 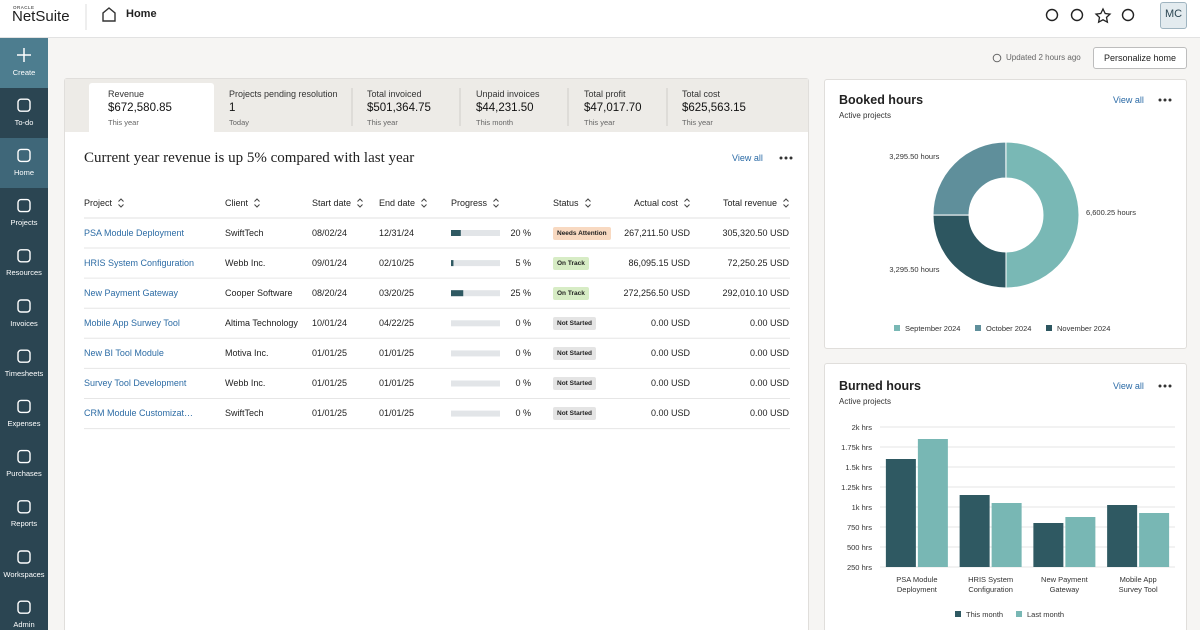 I want to click on personalize-label: Personalize home, so click(x=1140, y=57).